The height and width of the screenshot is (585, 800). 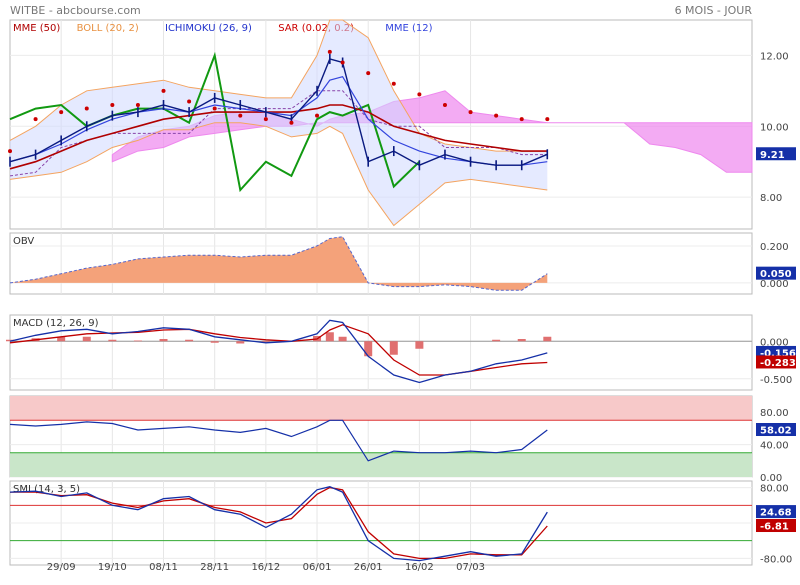 I want to click on value-badge: -0.283, so click(x=776, y=362).